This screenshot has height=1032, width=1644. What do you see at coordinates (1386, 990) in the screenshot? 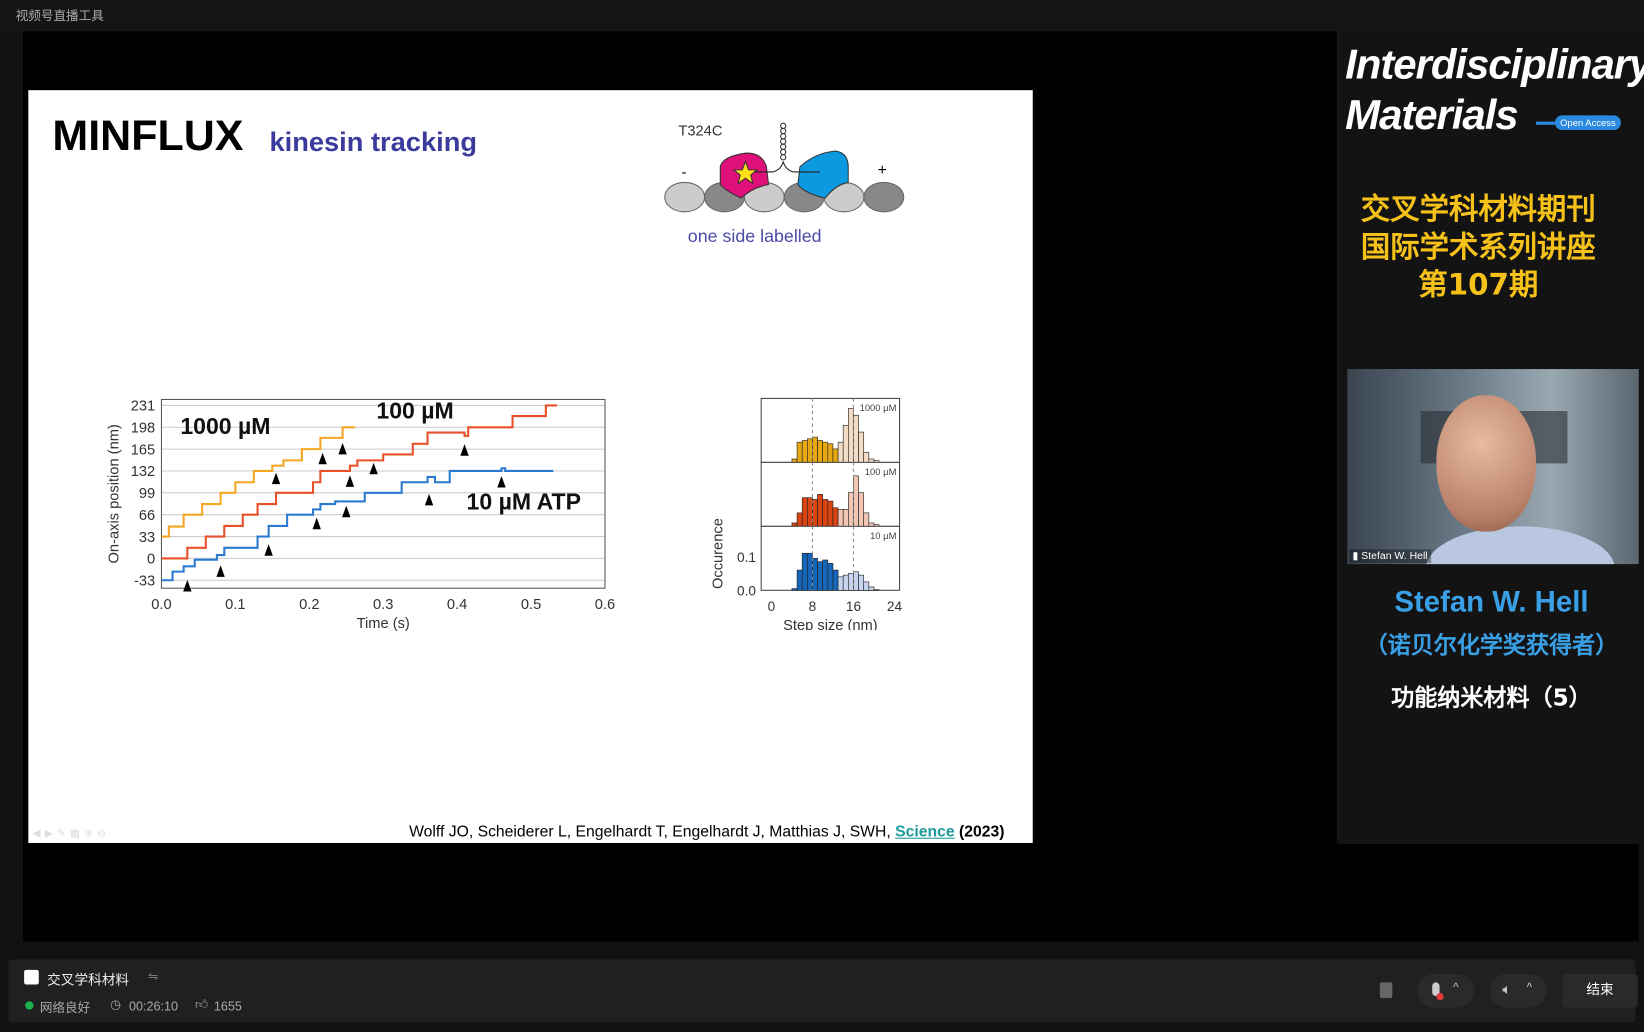
I see `screen-share-icon` at bounding box center [1386, 990].